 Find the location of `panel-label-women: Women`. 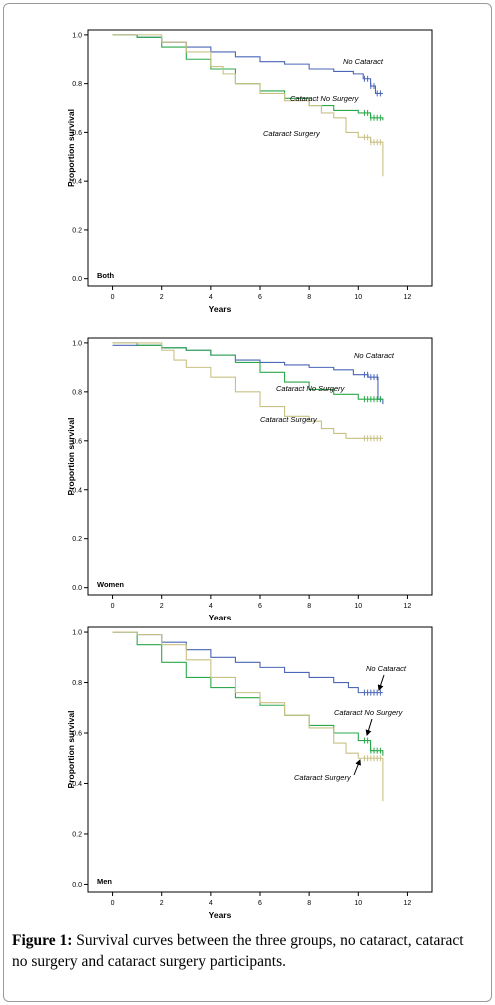

panel-label-women: Women is located at coordinates (110, 584).